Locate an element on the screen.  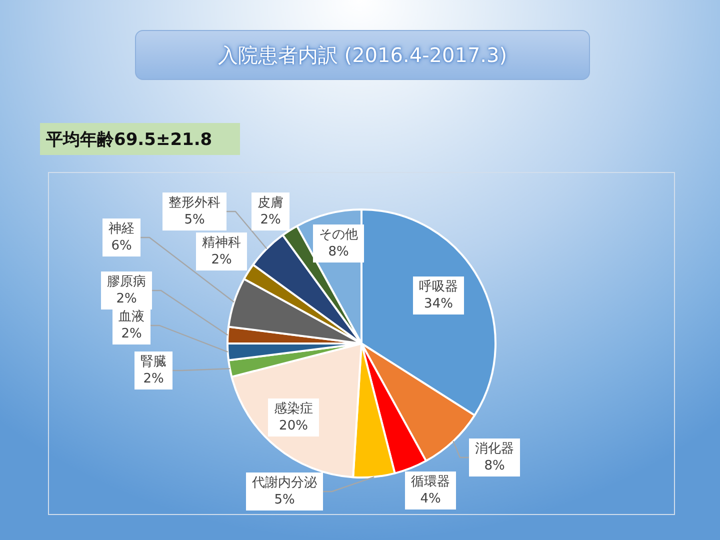
slice-label: 膠原病 is located at coordinates (126, 282).